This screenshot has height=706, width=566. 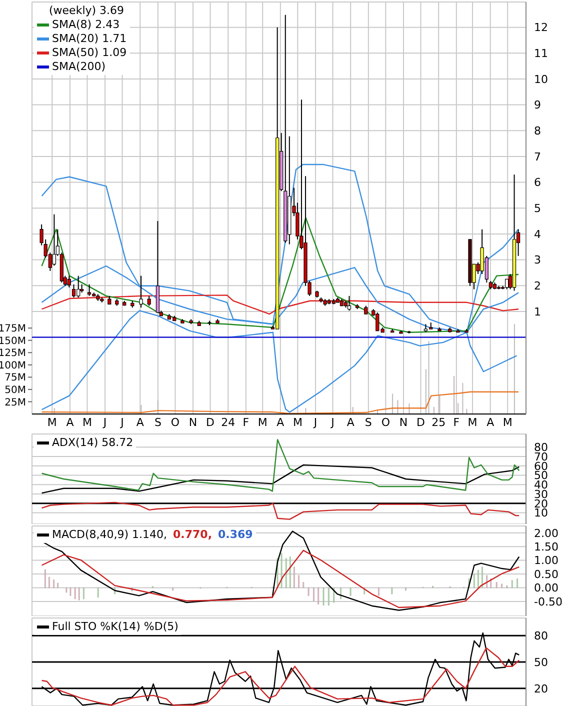 I want to click on y-tick-label: 0.50, so click(x=546, y=574).